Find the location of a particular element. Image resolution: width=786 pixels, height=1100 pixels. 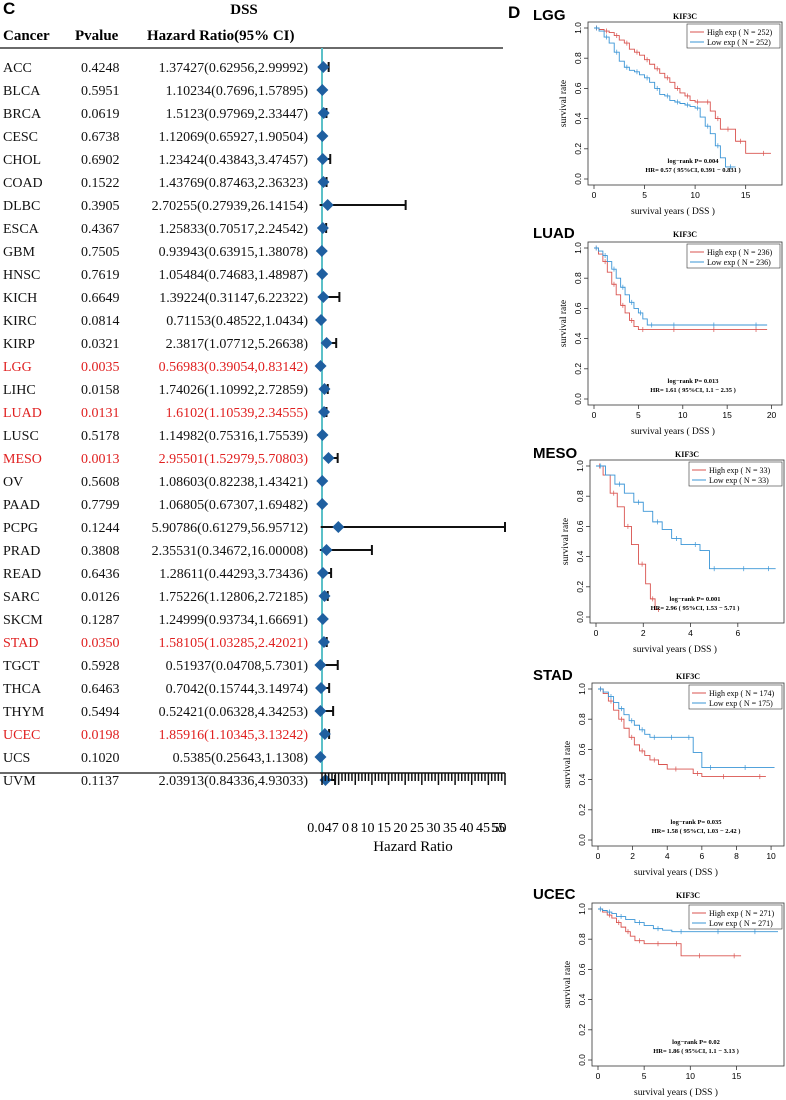

km-legend-entry: Low exp ( N = 271) is located at coordinates (741, 923).